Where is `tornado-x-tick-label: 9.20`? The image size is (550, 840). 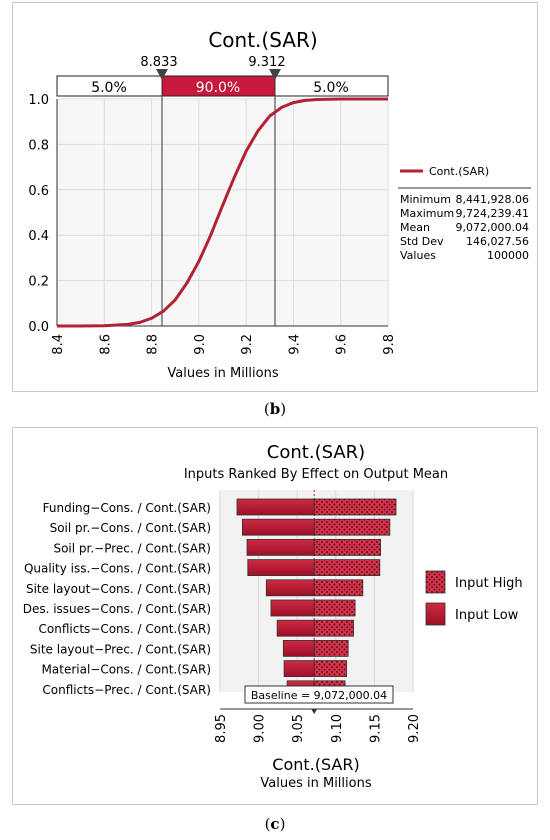
tornado-x-tick-label: 9.20 is located at coordinates (414, 728).